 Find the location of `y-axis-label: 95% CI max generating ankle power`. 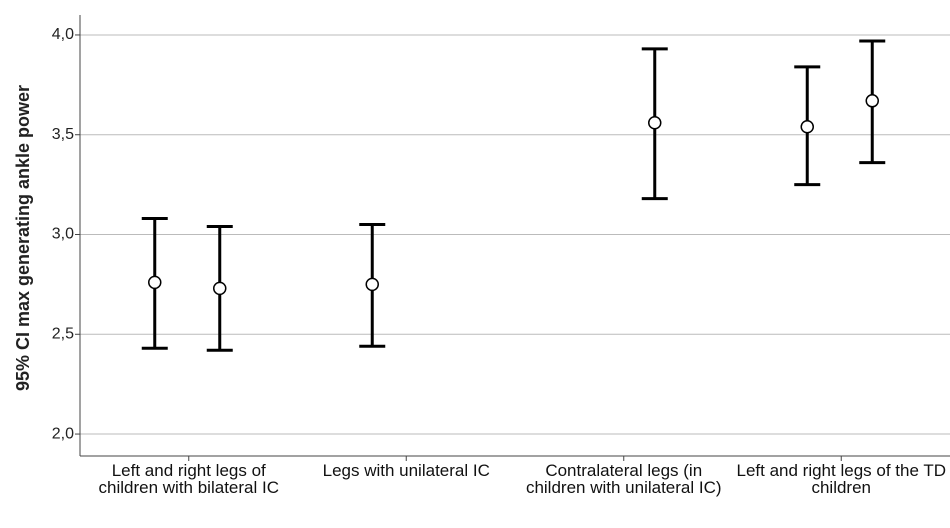

y-axis-label: 95% CI max generating ankle power is located at coordinates (23, 238).